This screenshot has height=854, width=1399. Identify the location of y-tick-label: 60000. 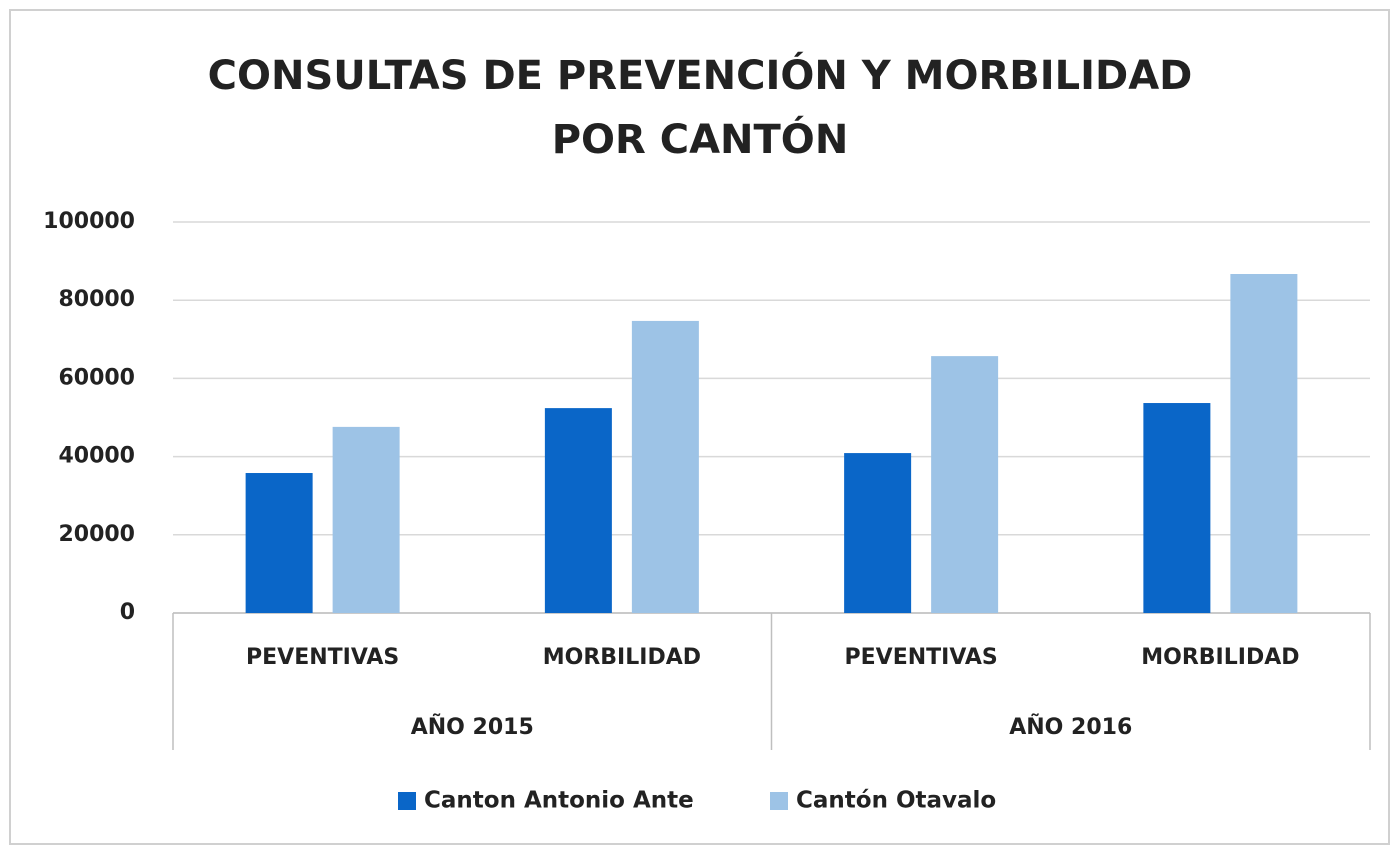
(96, 377).